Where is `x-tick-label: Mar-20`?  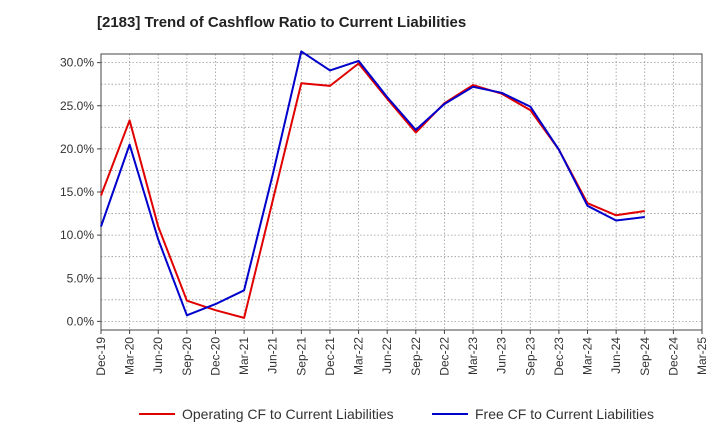
x-tick-label: Mar-20 is located at coordinates (130, 356).